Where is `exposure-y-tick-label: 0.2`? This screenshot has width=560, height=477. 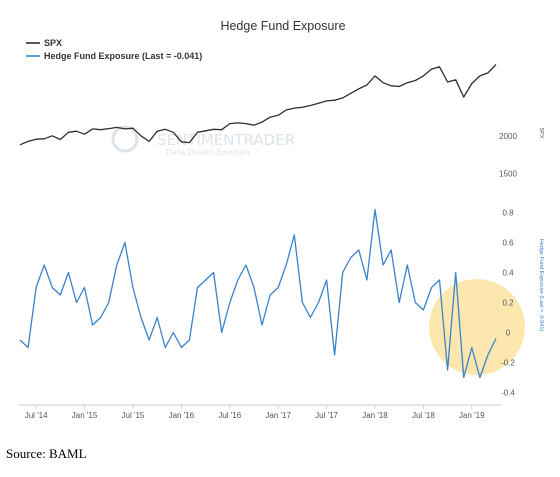
exposure-y-tick-label: 0.2 is located at coordinates (508, 303).